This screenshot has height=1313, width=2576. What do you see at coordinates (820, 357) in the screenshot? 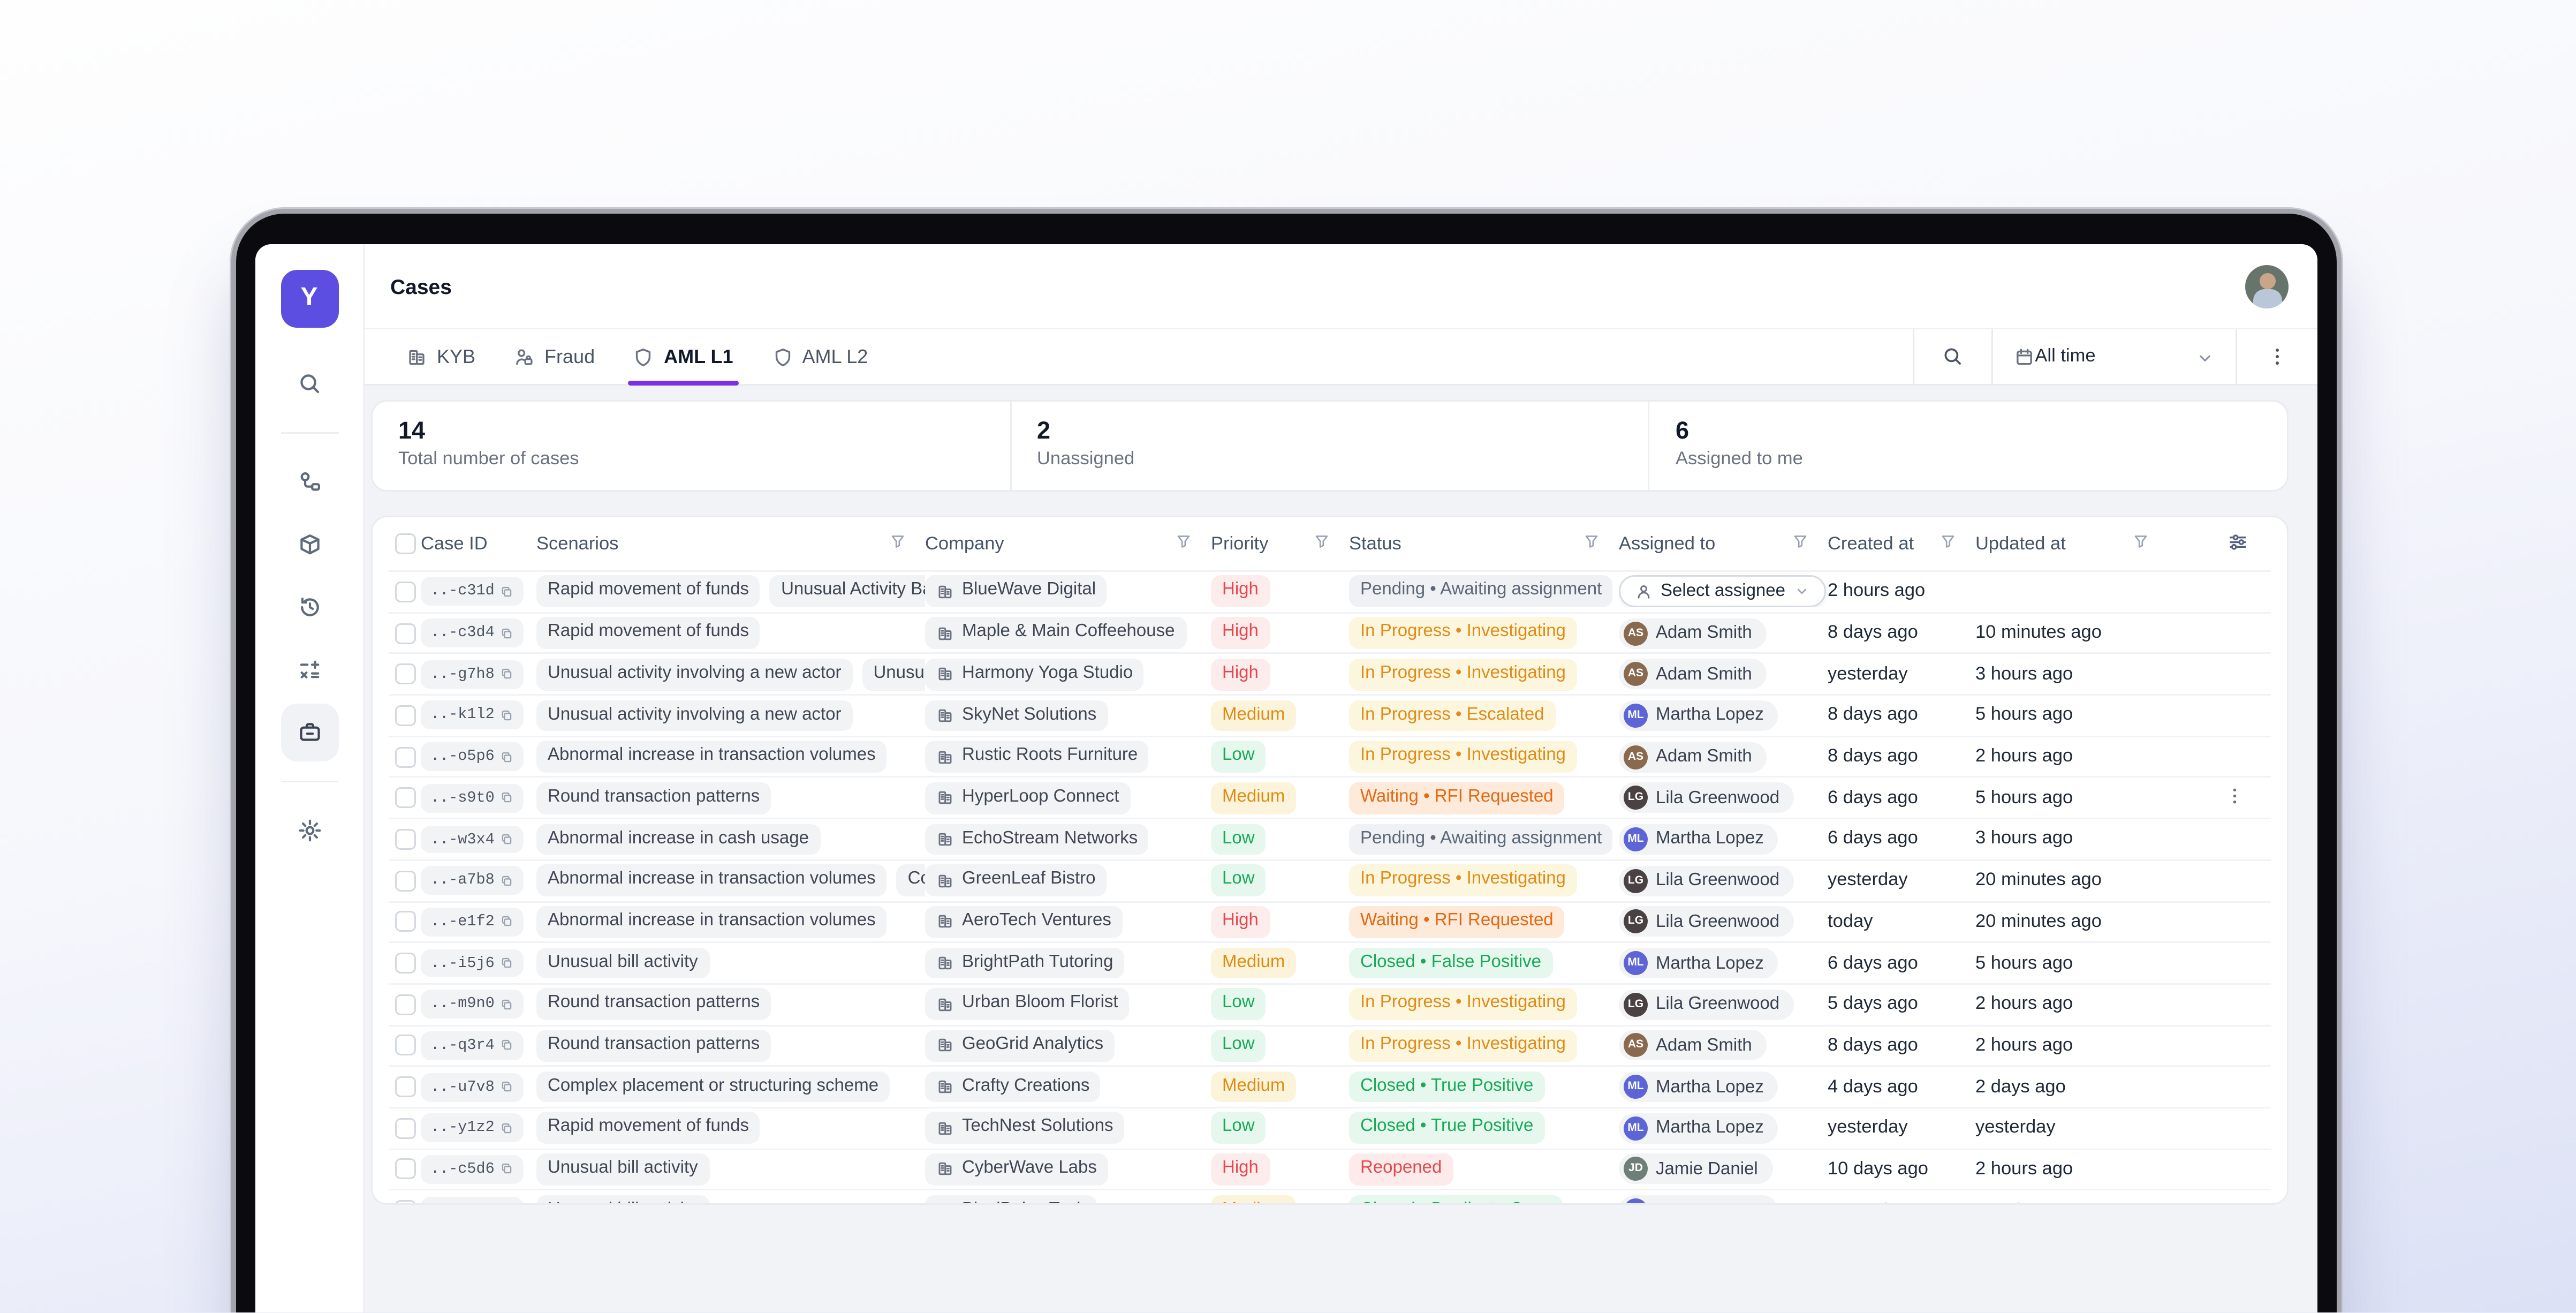
I see `tab-aml-l2: AML L2` at bounding box center [820, 357].